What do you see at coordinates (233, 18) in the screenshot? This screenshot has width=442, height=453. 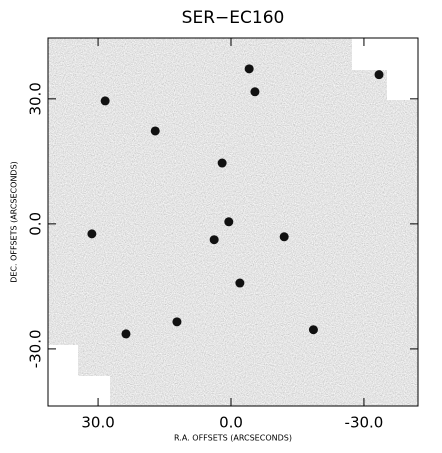 I see `chart-title: SER−EC160` at bounding box center [233, 18].